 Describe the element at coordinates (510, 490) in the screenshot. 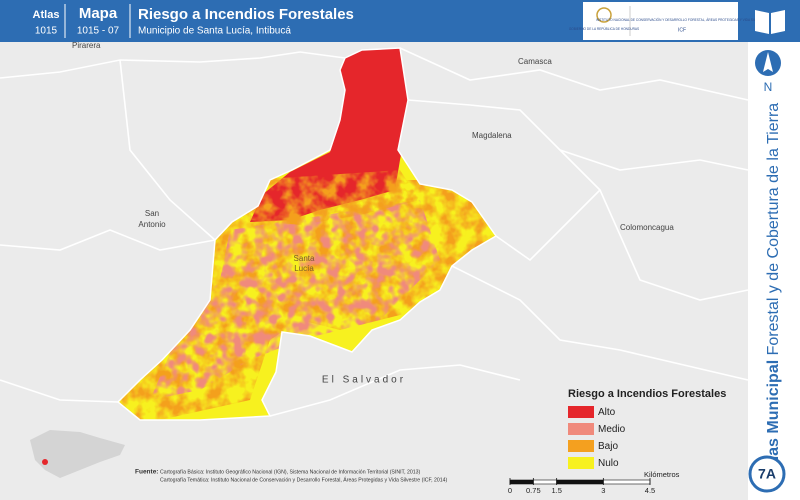

I see `scale-label: 0` at that location.